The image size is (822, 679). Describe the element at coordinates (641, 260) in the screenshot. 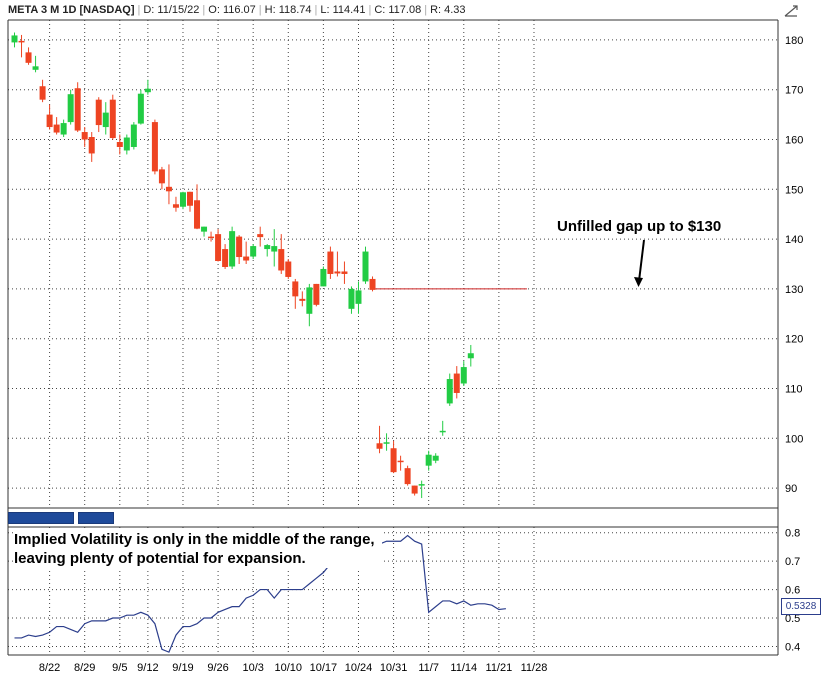

I see `arrow-shaft` at that location.